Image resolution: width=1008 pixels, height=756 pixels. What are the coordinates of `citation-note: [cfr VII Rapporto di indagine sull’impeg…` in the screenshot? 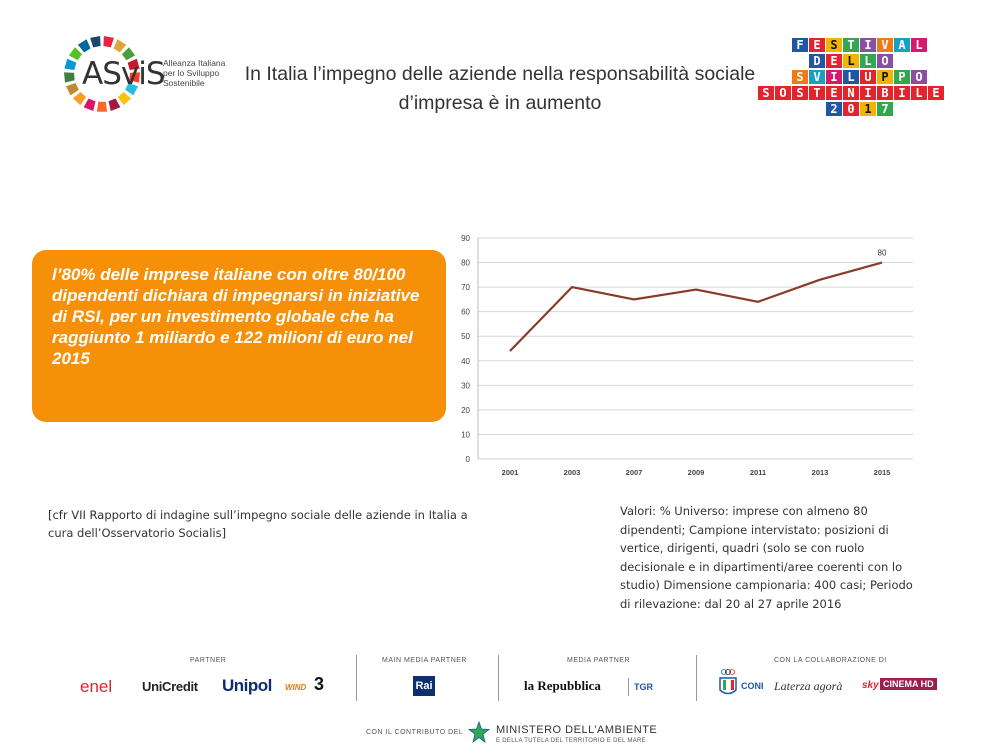 It's located at (258, 524).